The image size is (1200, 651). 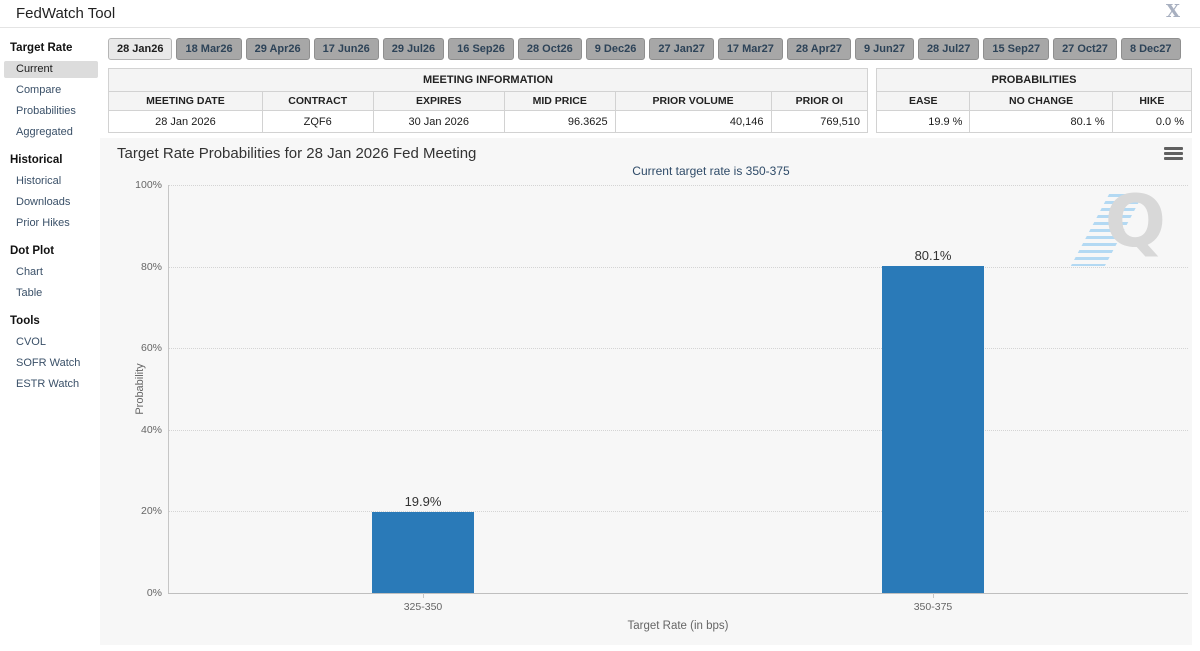 I want to click on y-axis-title: Probability, so click(x=140, y=389).